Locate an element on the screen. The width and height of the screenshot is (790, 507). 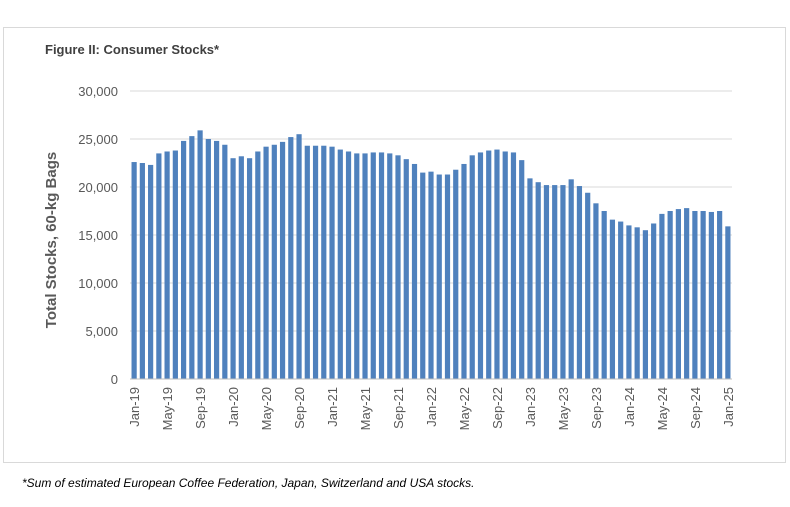
y-axis-label: Total Stocks, 60-kg Bags is located at coordinates (51, 240).